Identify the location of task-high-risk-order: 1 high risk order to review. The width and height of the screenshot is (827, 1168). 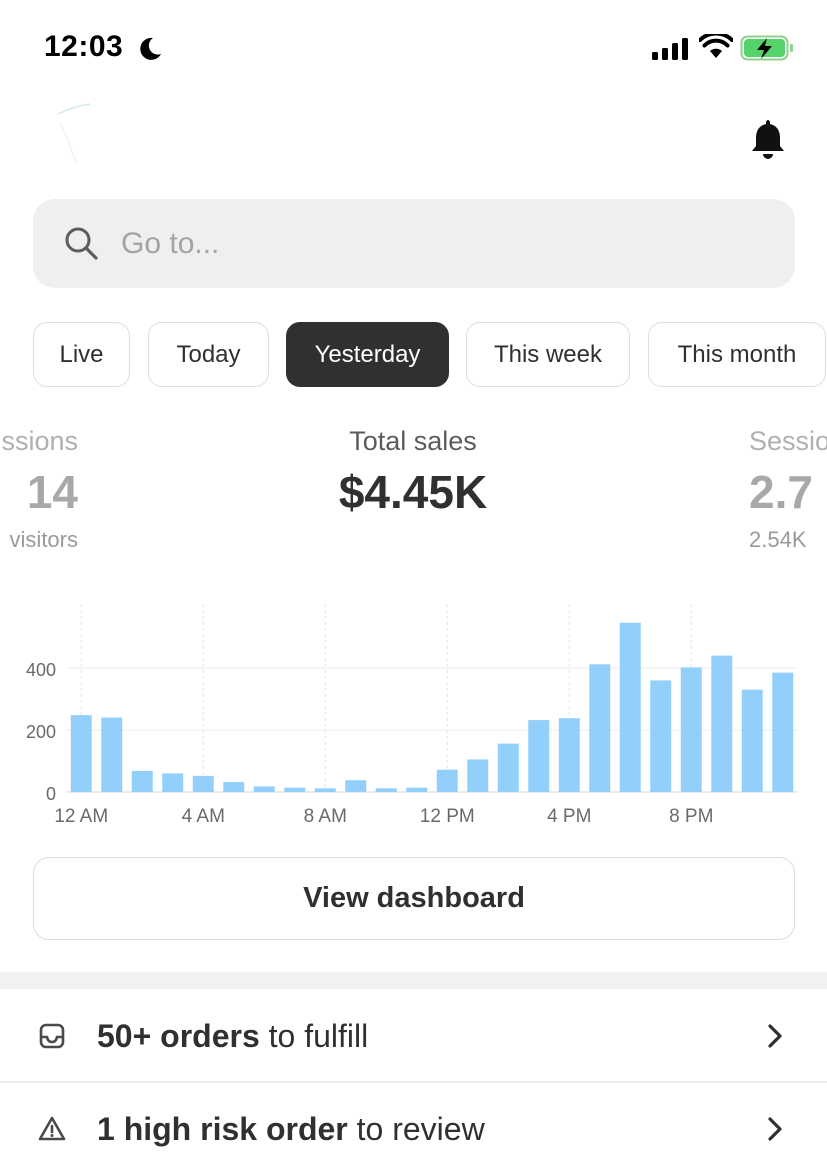
(413, 1125).